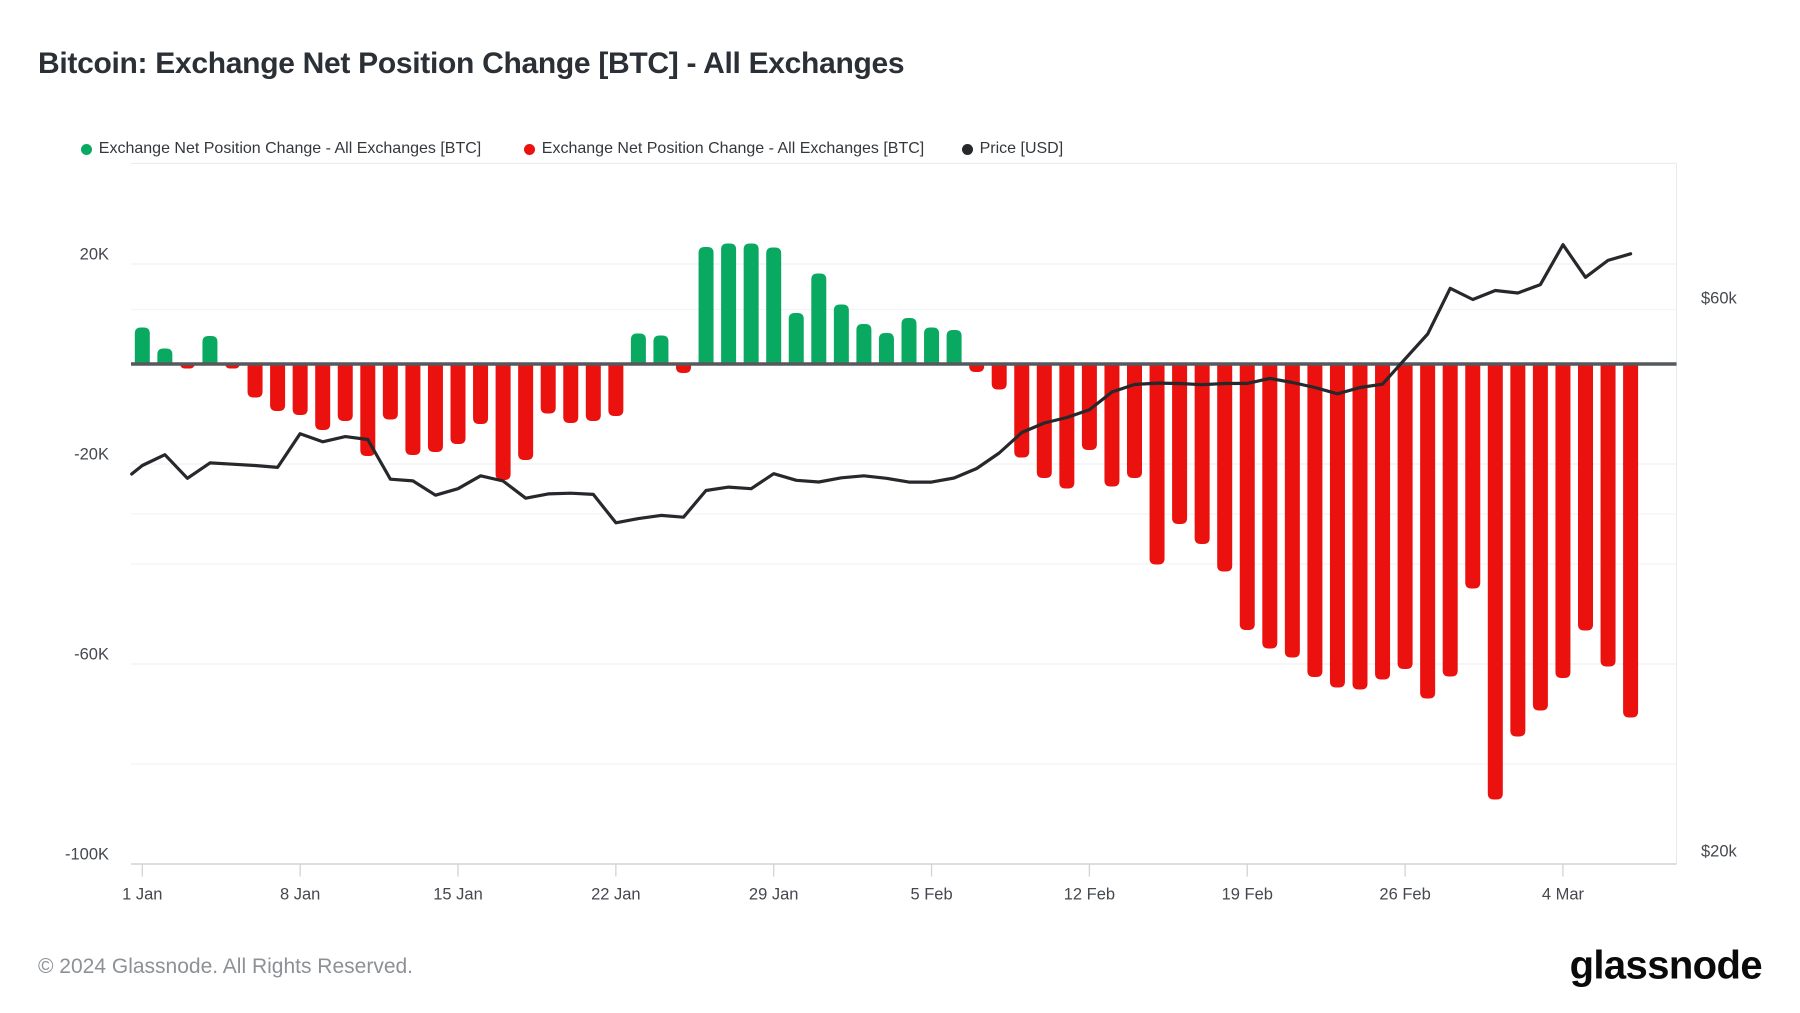 This screenshot has height=1013, width=1800. I want to click on bar-14 Feb, so click(1134, 420).